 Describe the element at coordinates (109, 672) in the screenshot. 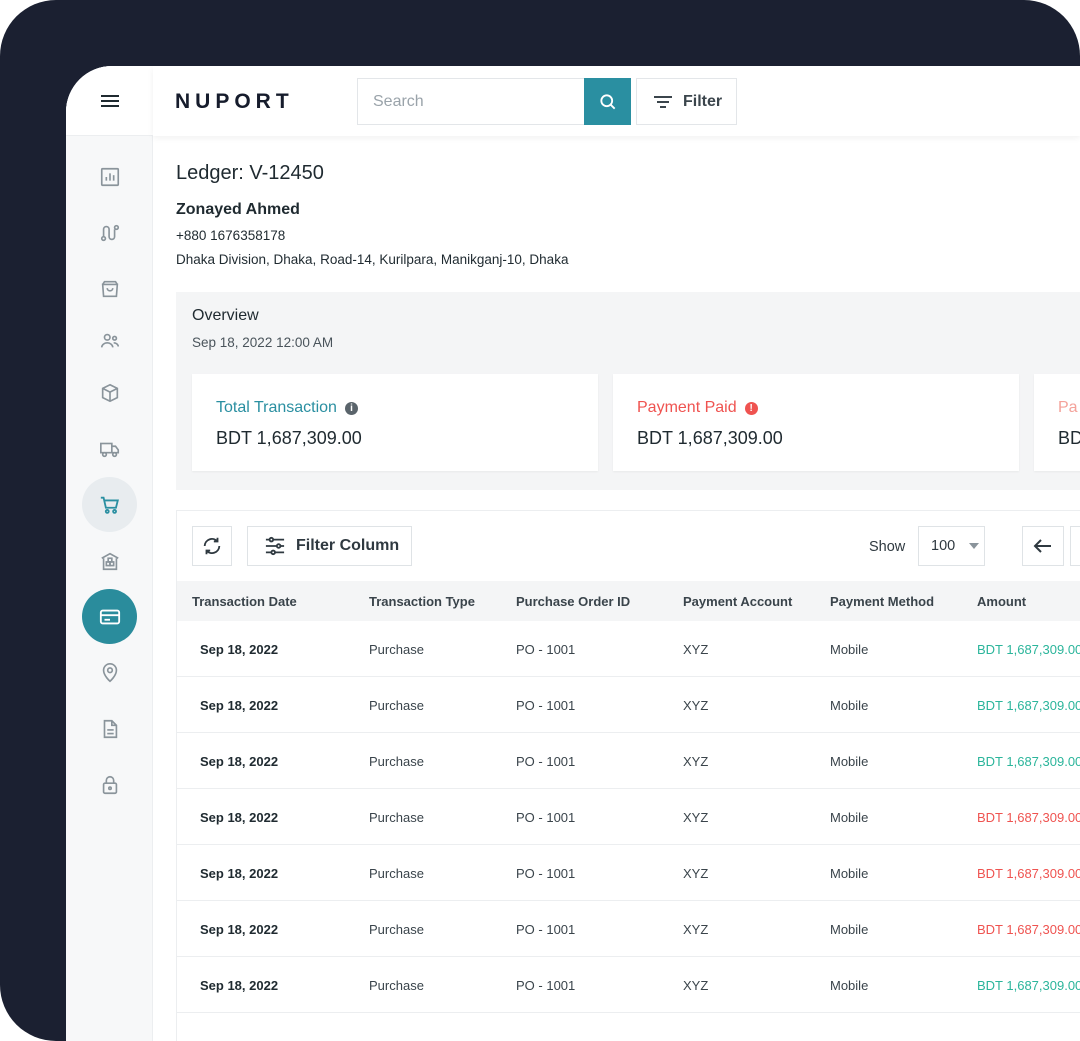

I see `sidebar-item-locations` at that location.